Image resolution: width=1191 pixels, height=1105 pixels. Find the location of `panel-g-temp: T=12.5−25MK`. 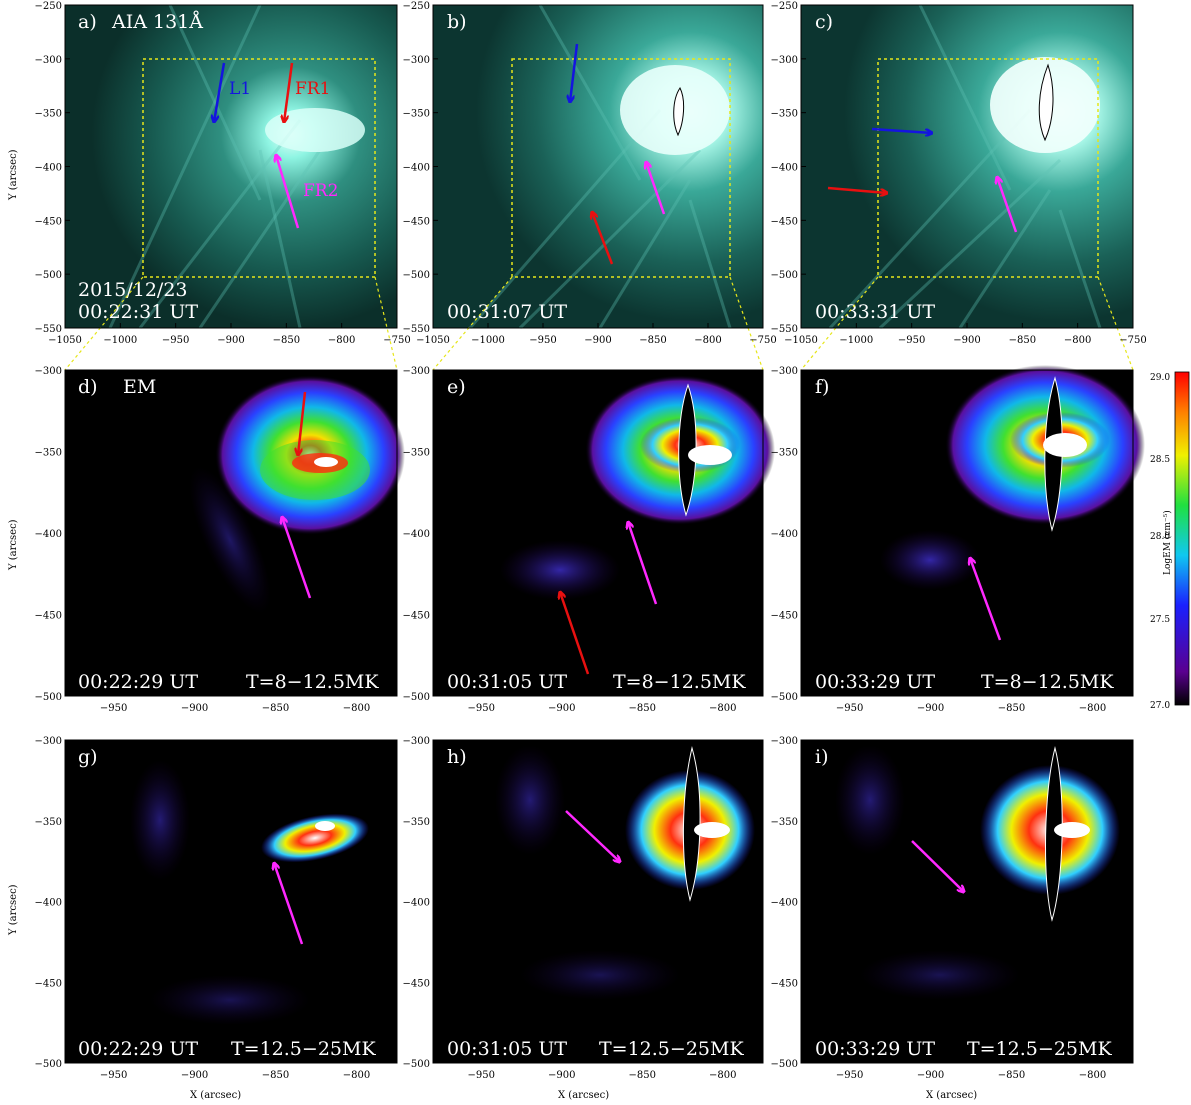

panel-g-temp: T=12.5−25MK is located at coordinates (303, 1049).